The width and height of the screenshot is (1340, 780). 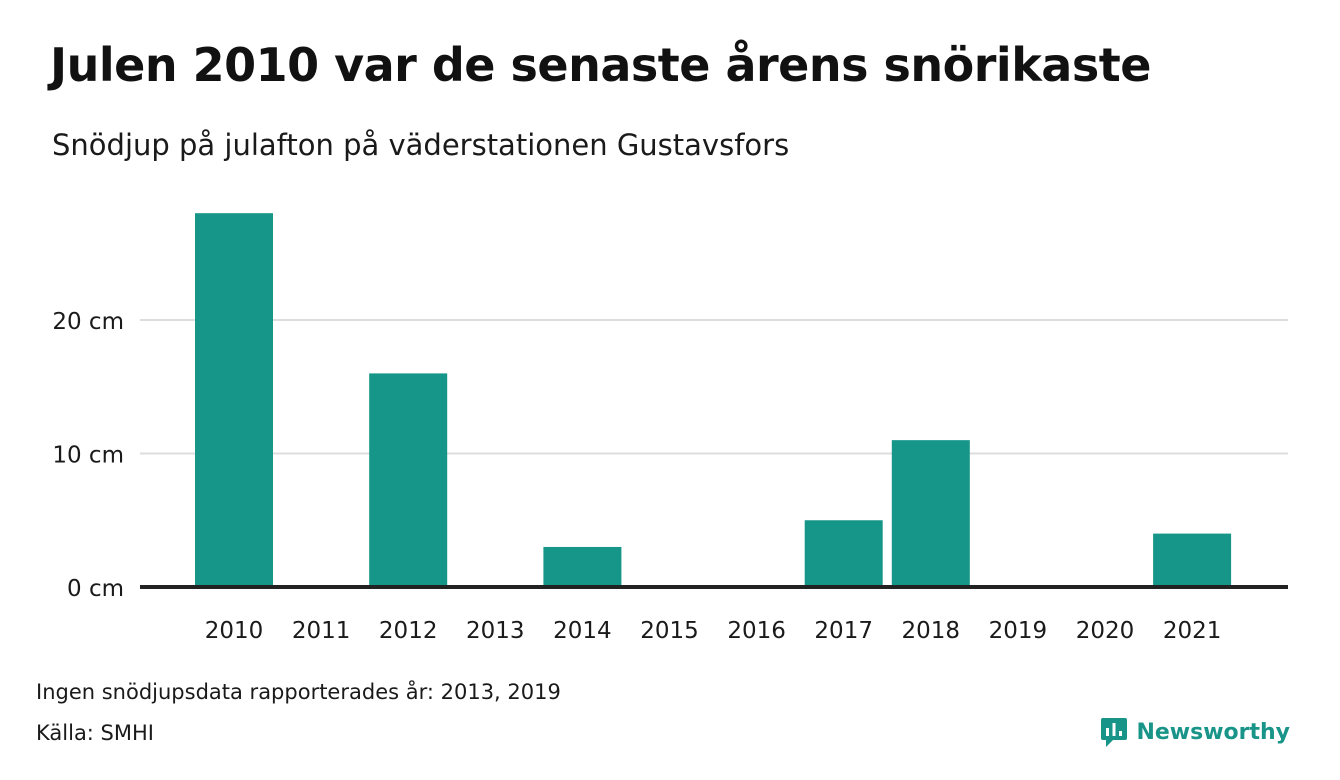 I want to click on newsworthy-brand: Newsworthy, so click(x=1195, y=732).